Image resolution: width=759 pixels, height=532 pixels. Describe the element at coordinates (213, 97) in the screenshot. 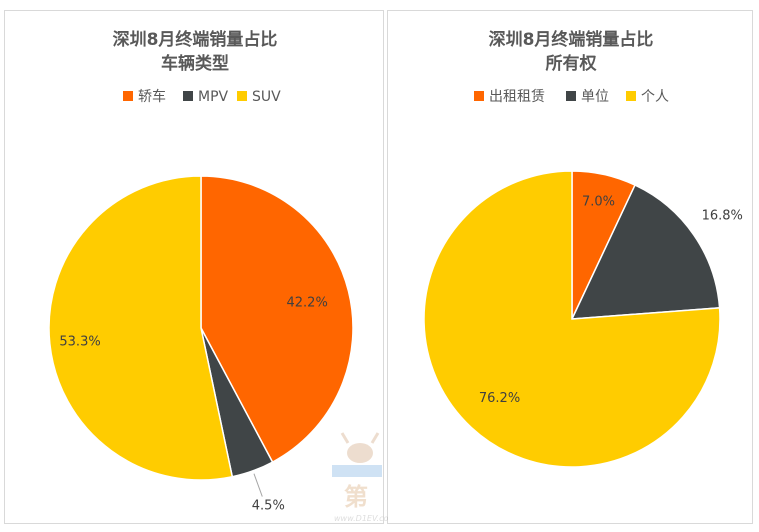

I see `legend-label: MPV` at that location.